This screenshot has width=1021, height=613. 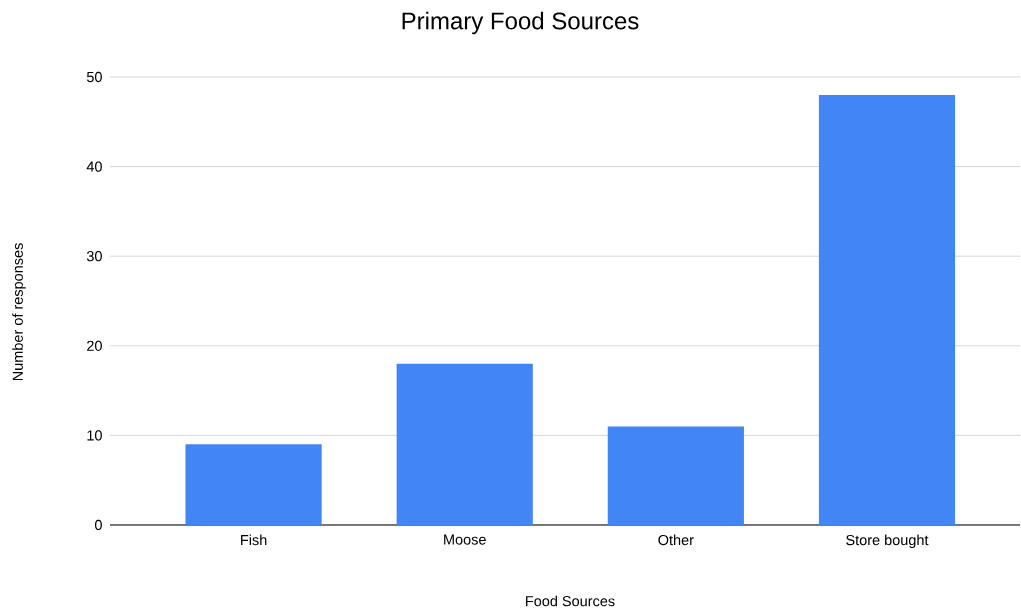 I want to click on x-tick-label: Other, so click(x=676, y=540).